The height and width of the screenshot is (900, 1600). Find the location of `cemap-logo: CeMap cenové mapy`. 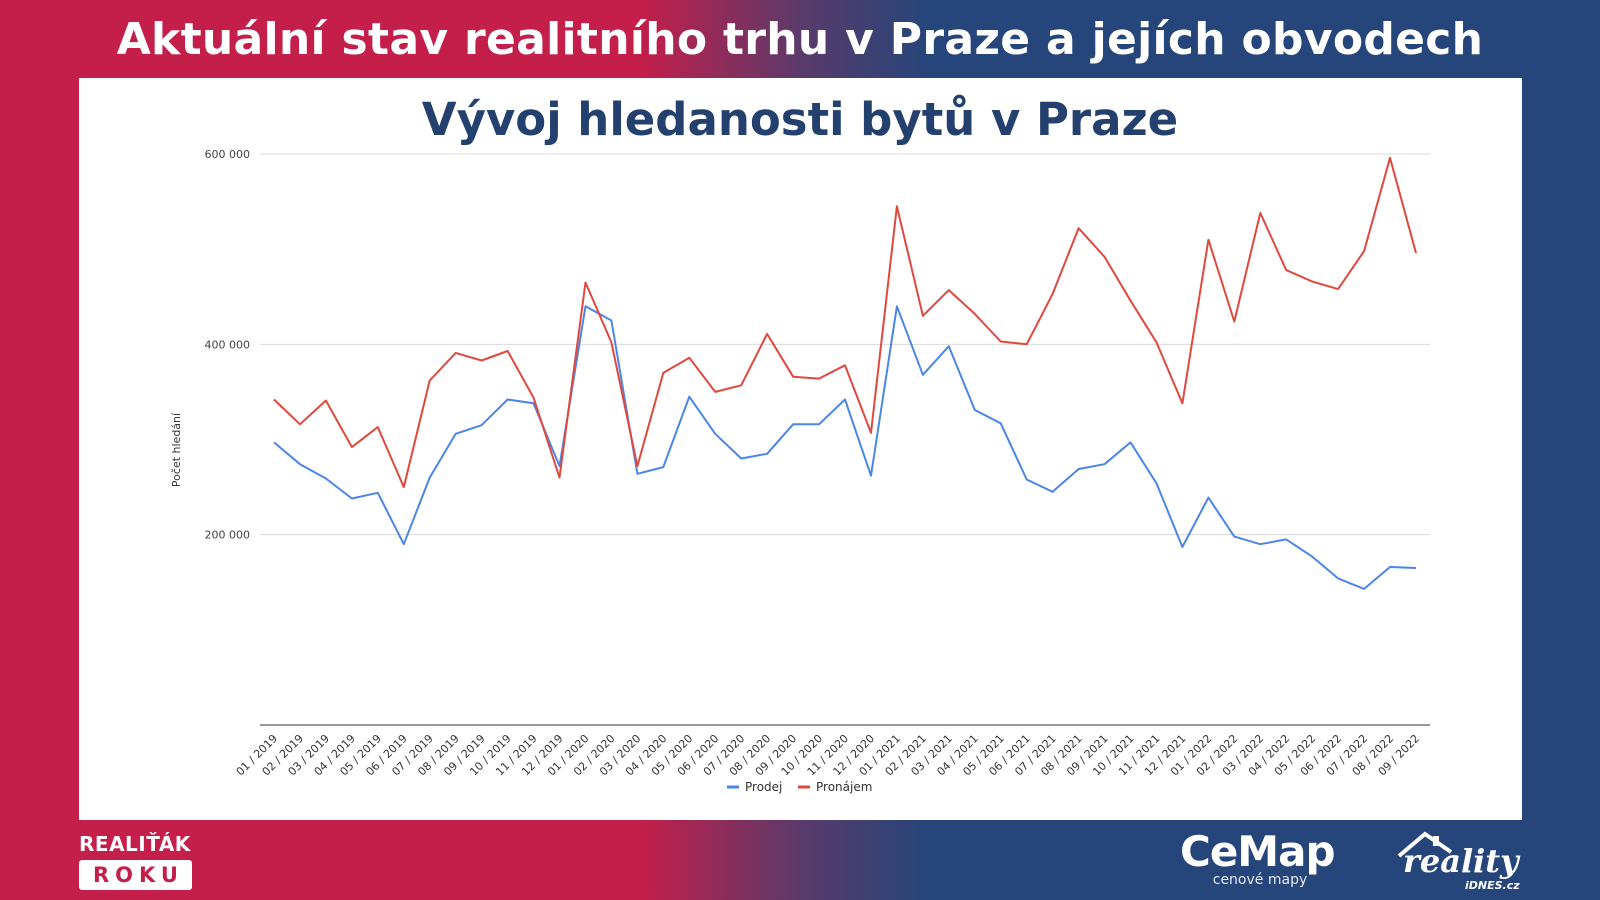

cemap-logo: CeMap cenové mapy is located at coordinates (1260, 861).